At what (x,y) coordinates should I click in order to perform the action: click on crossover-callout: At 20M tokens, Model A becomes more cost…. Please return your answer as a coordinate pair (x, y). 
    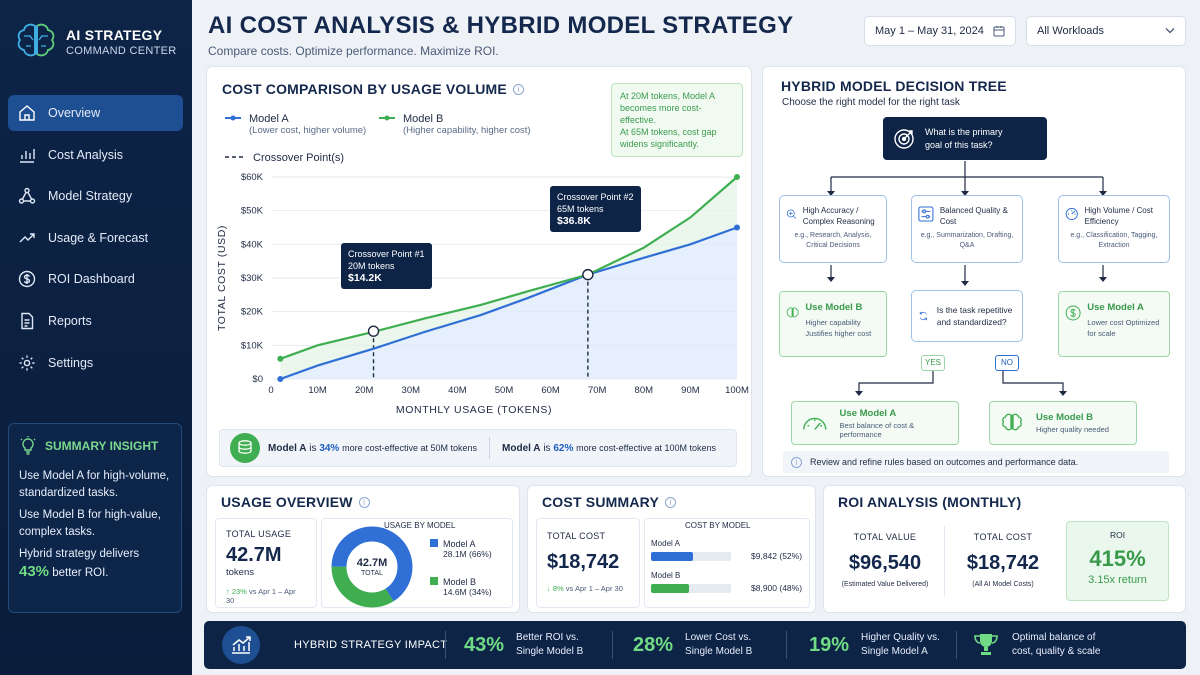
    Looking at the image, I should click on (677, 120).